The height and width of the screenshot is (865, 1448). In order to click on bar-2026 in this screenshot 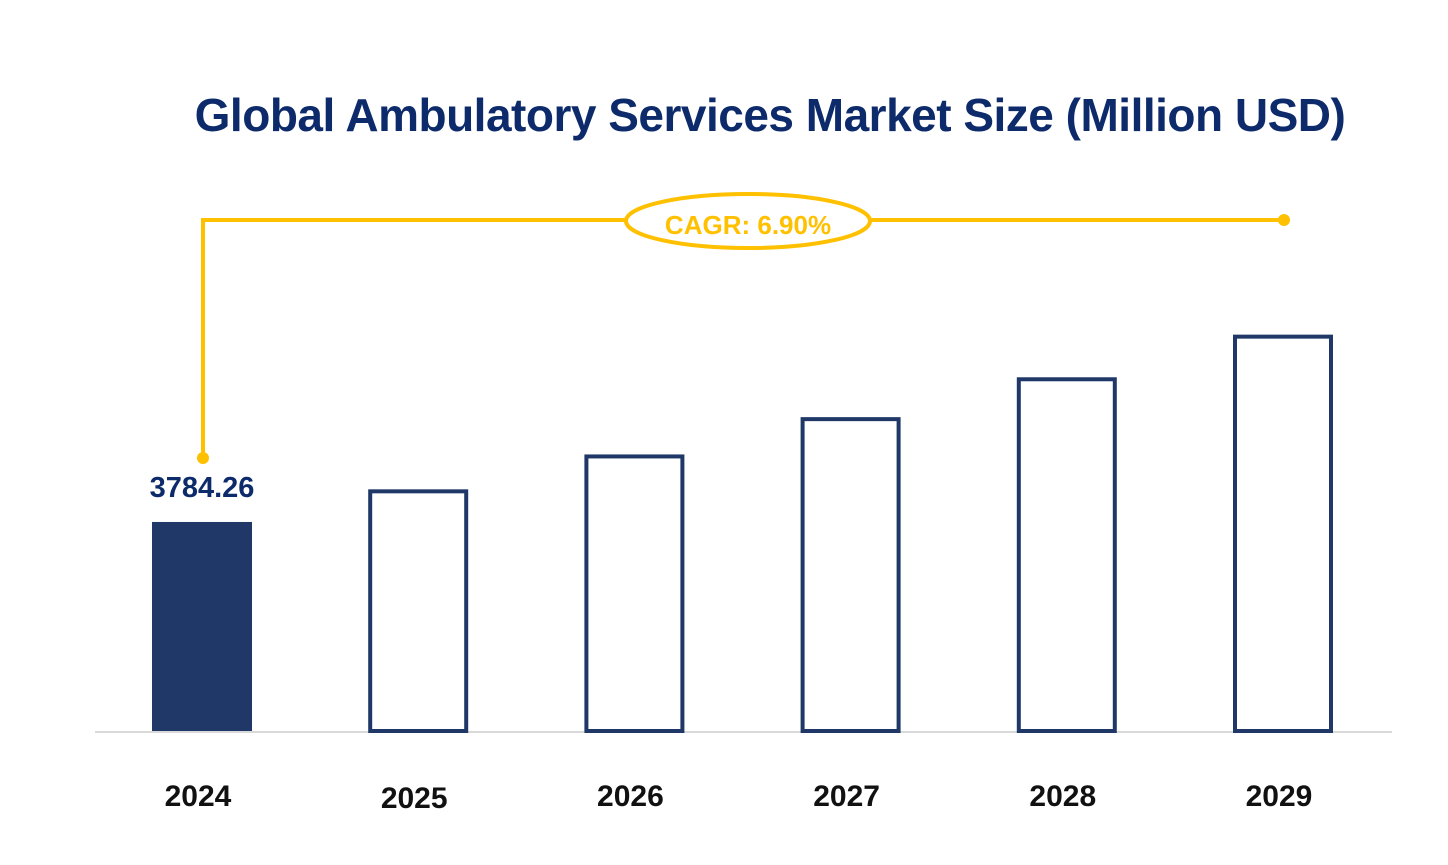, I will do `click(634, 593)`.